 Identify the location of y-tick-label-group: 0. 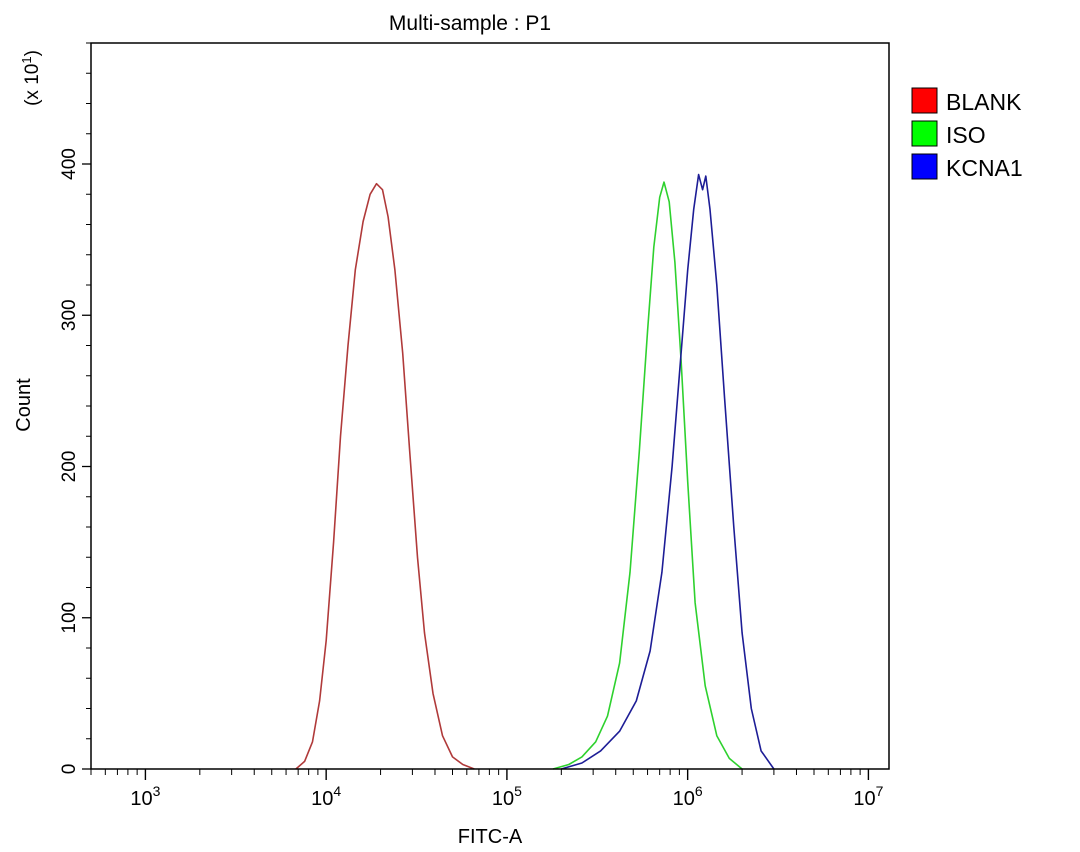
(69, 769).